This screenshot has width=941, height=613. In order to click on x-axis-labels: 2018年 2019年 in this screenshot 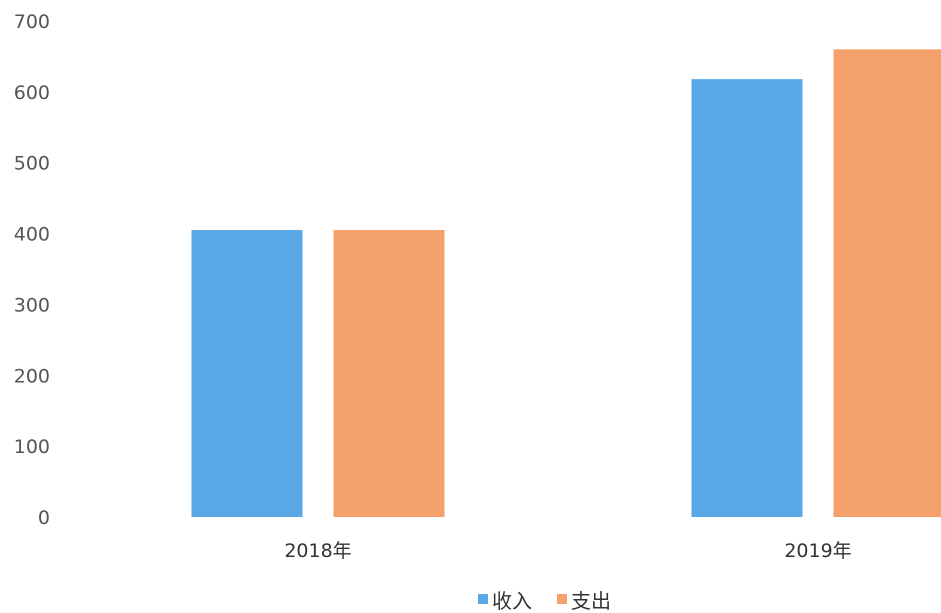, I will do `click(567, 551)`.